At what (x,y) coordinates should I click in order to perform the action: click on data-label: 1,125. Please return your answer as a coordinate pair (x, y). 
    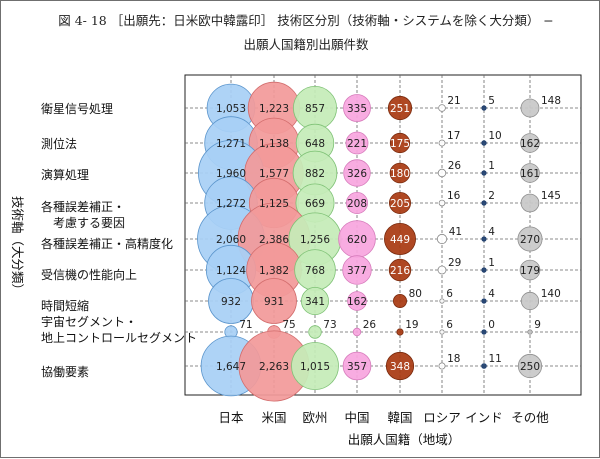
    Looking at the image, I should click on (274, 204).